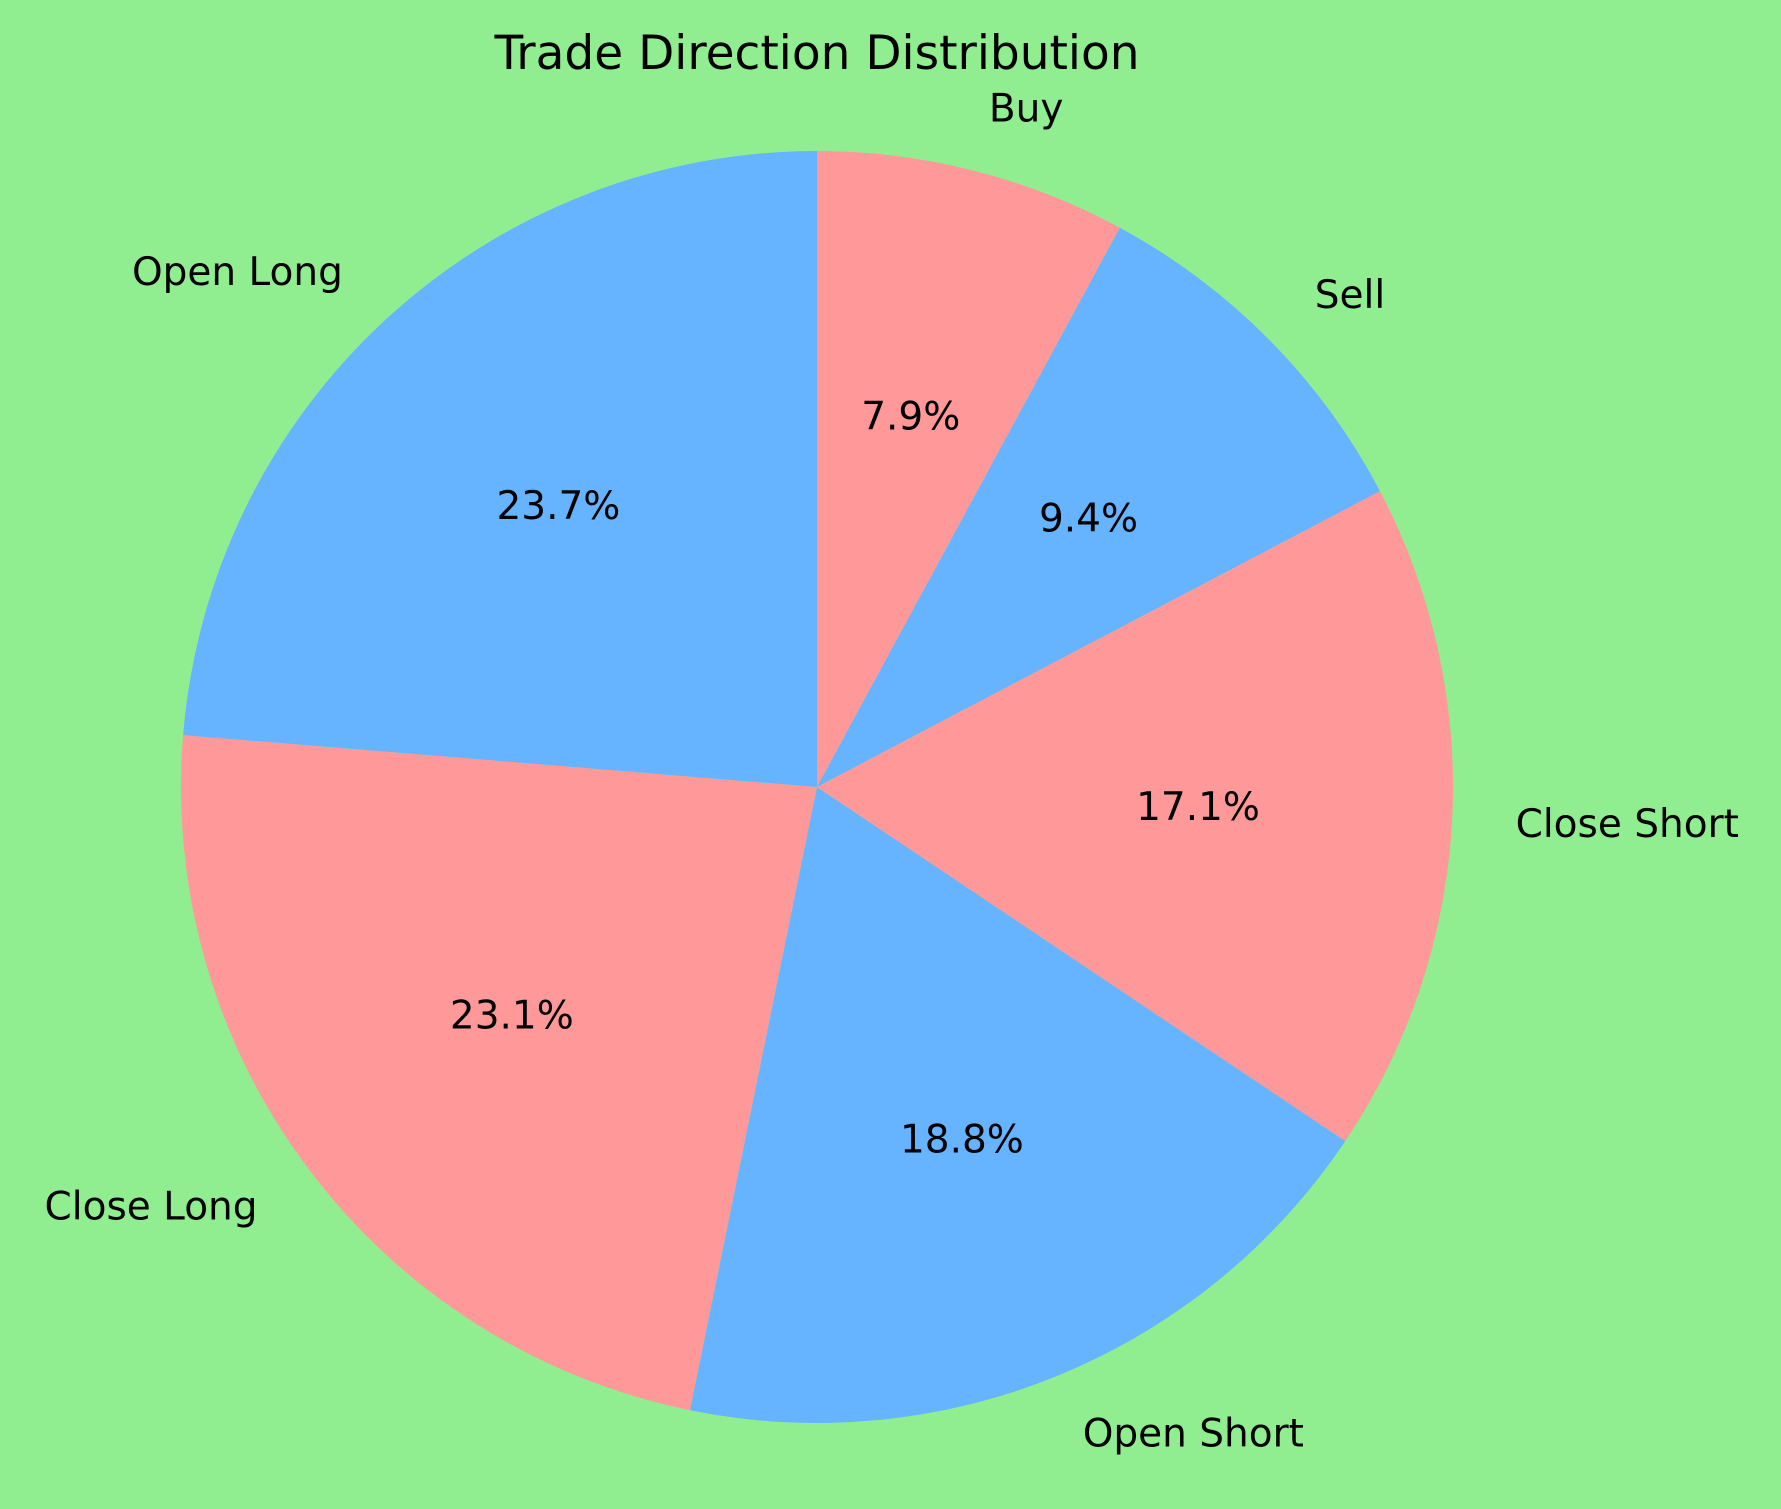  Describe the element at coordinates (1193, 1434) in the screenshot. I see `slice-category-label: Open Short` at that location.